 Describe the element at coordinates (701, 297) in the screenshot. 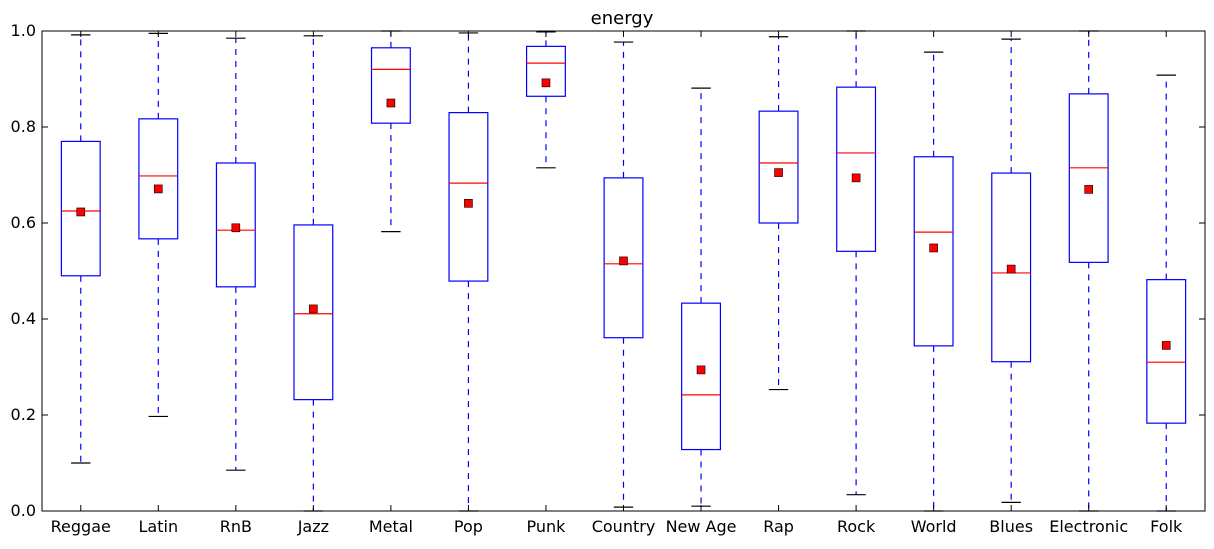

I see `box-new-age` at that location.